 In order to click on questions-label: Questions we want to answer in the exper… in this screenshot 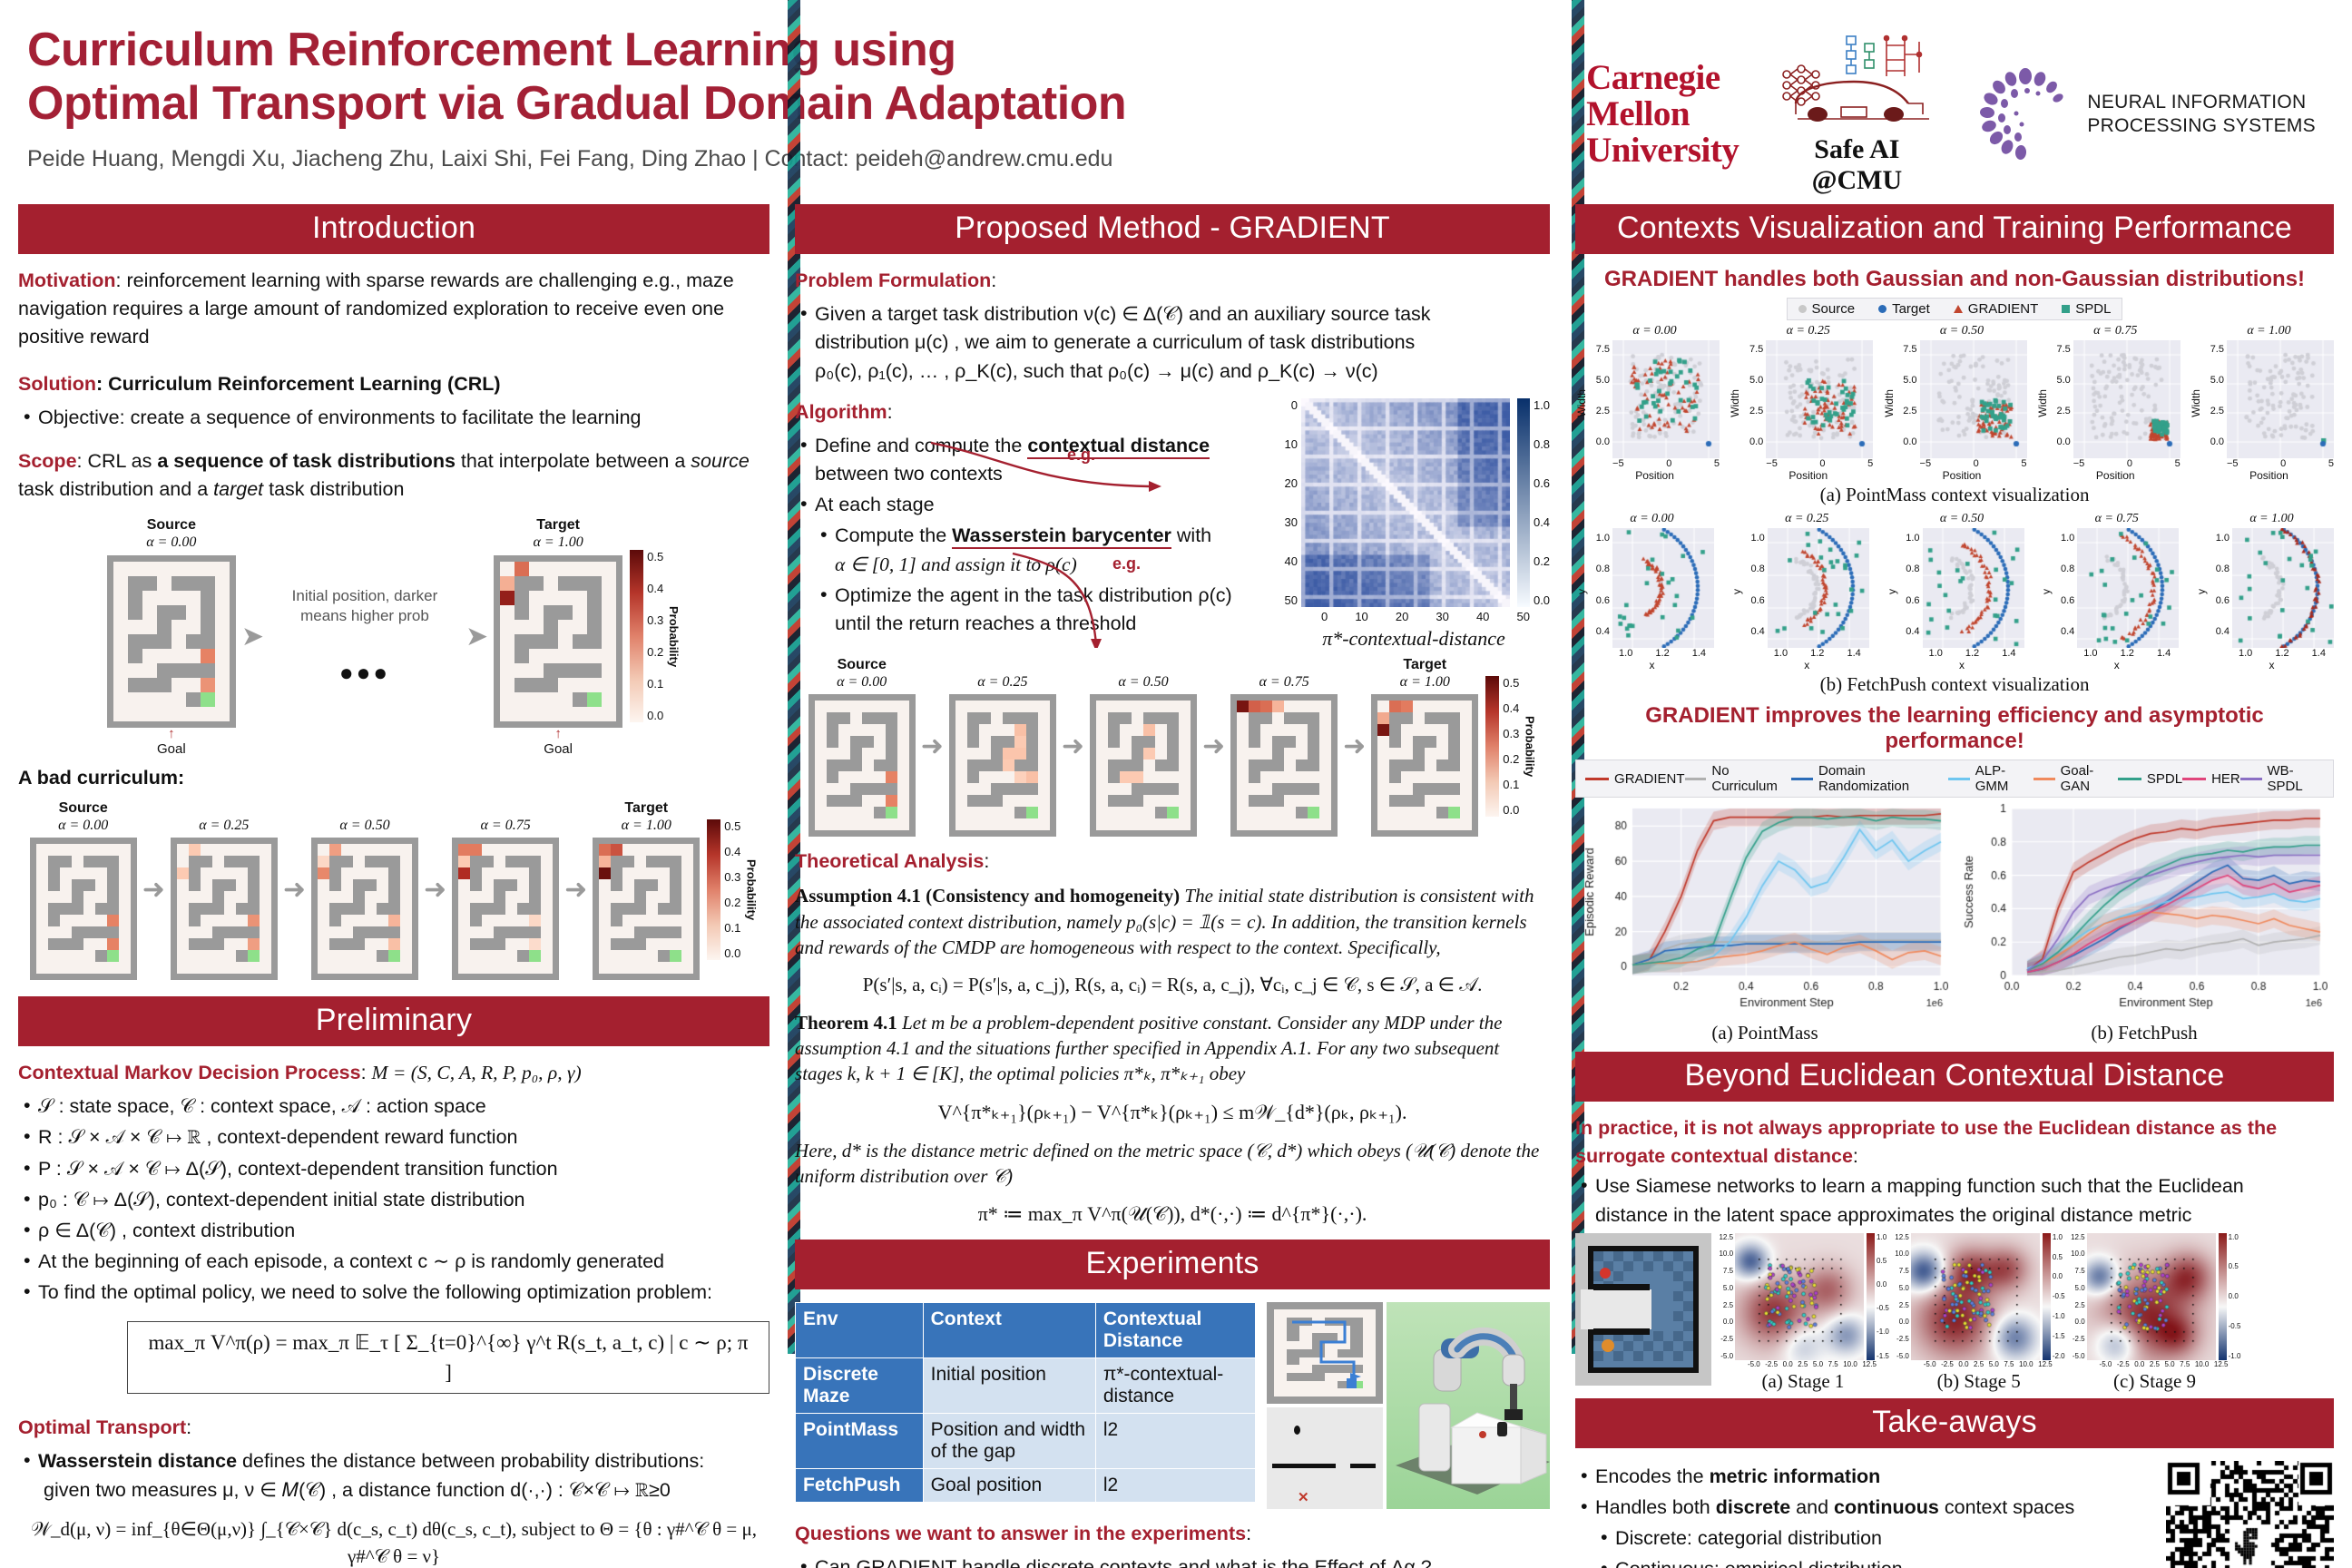, I will do `click(1021, 1534)`.